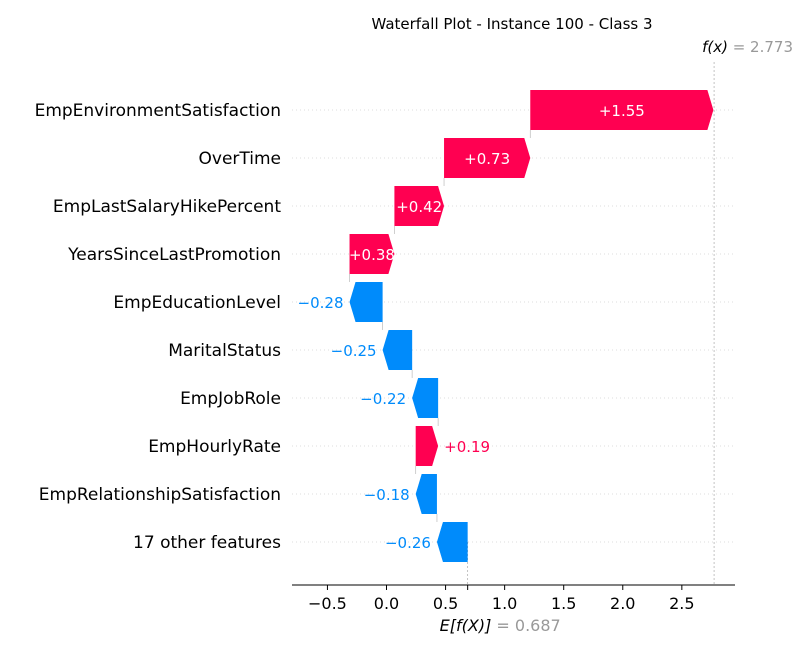 Image resolution: width=800 pixels, height=650 pixels. What do you see at coordinates (158, 111) in the screenshot?
I see `feature-name: EmpEnvironmentSatisfaction` at bounding box center [158, 111].